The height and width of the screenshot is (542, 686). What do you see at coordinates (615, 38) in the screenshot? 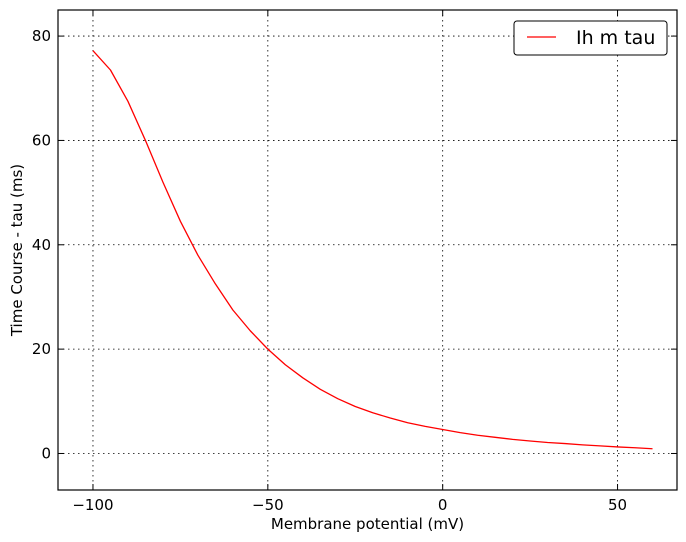
I see `legend-label: Ih m tau` at bounding box center [615, 38].